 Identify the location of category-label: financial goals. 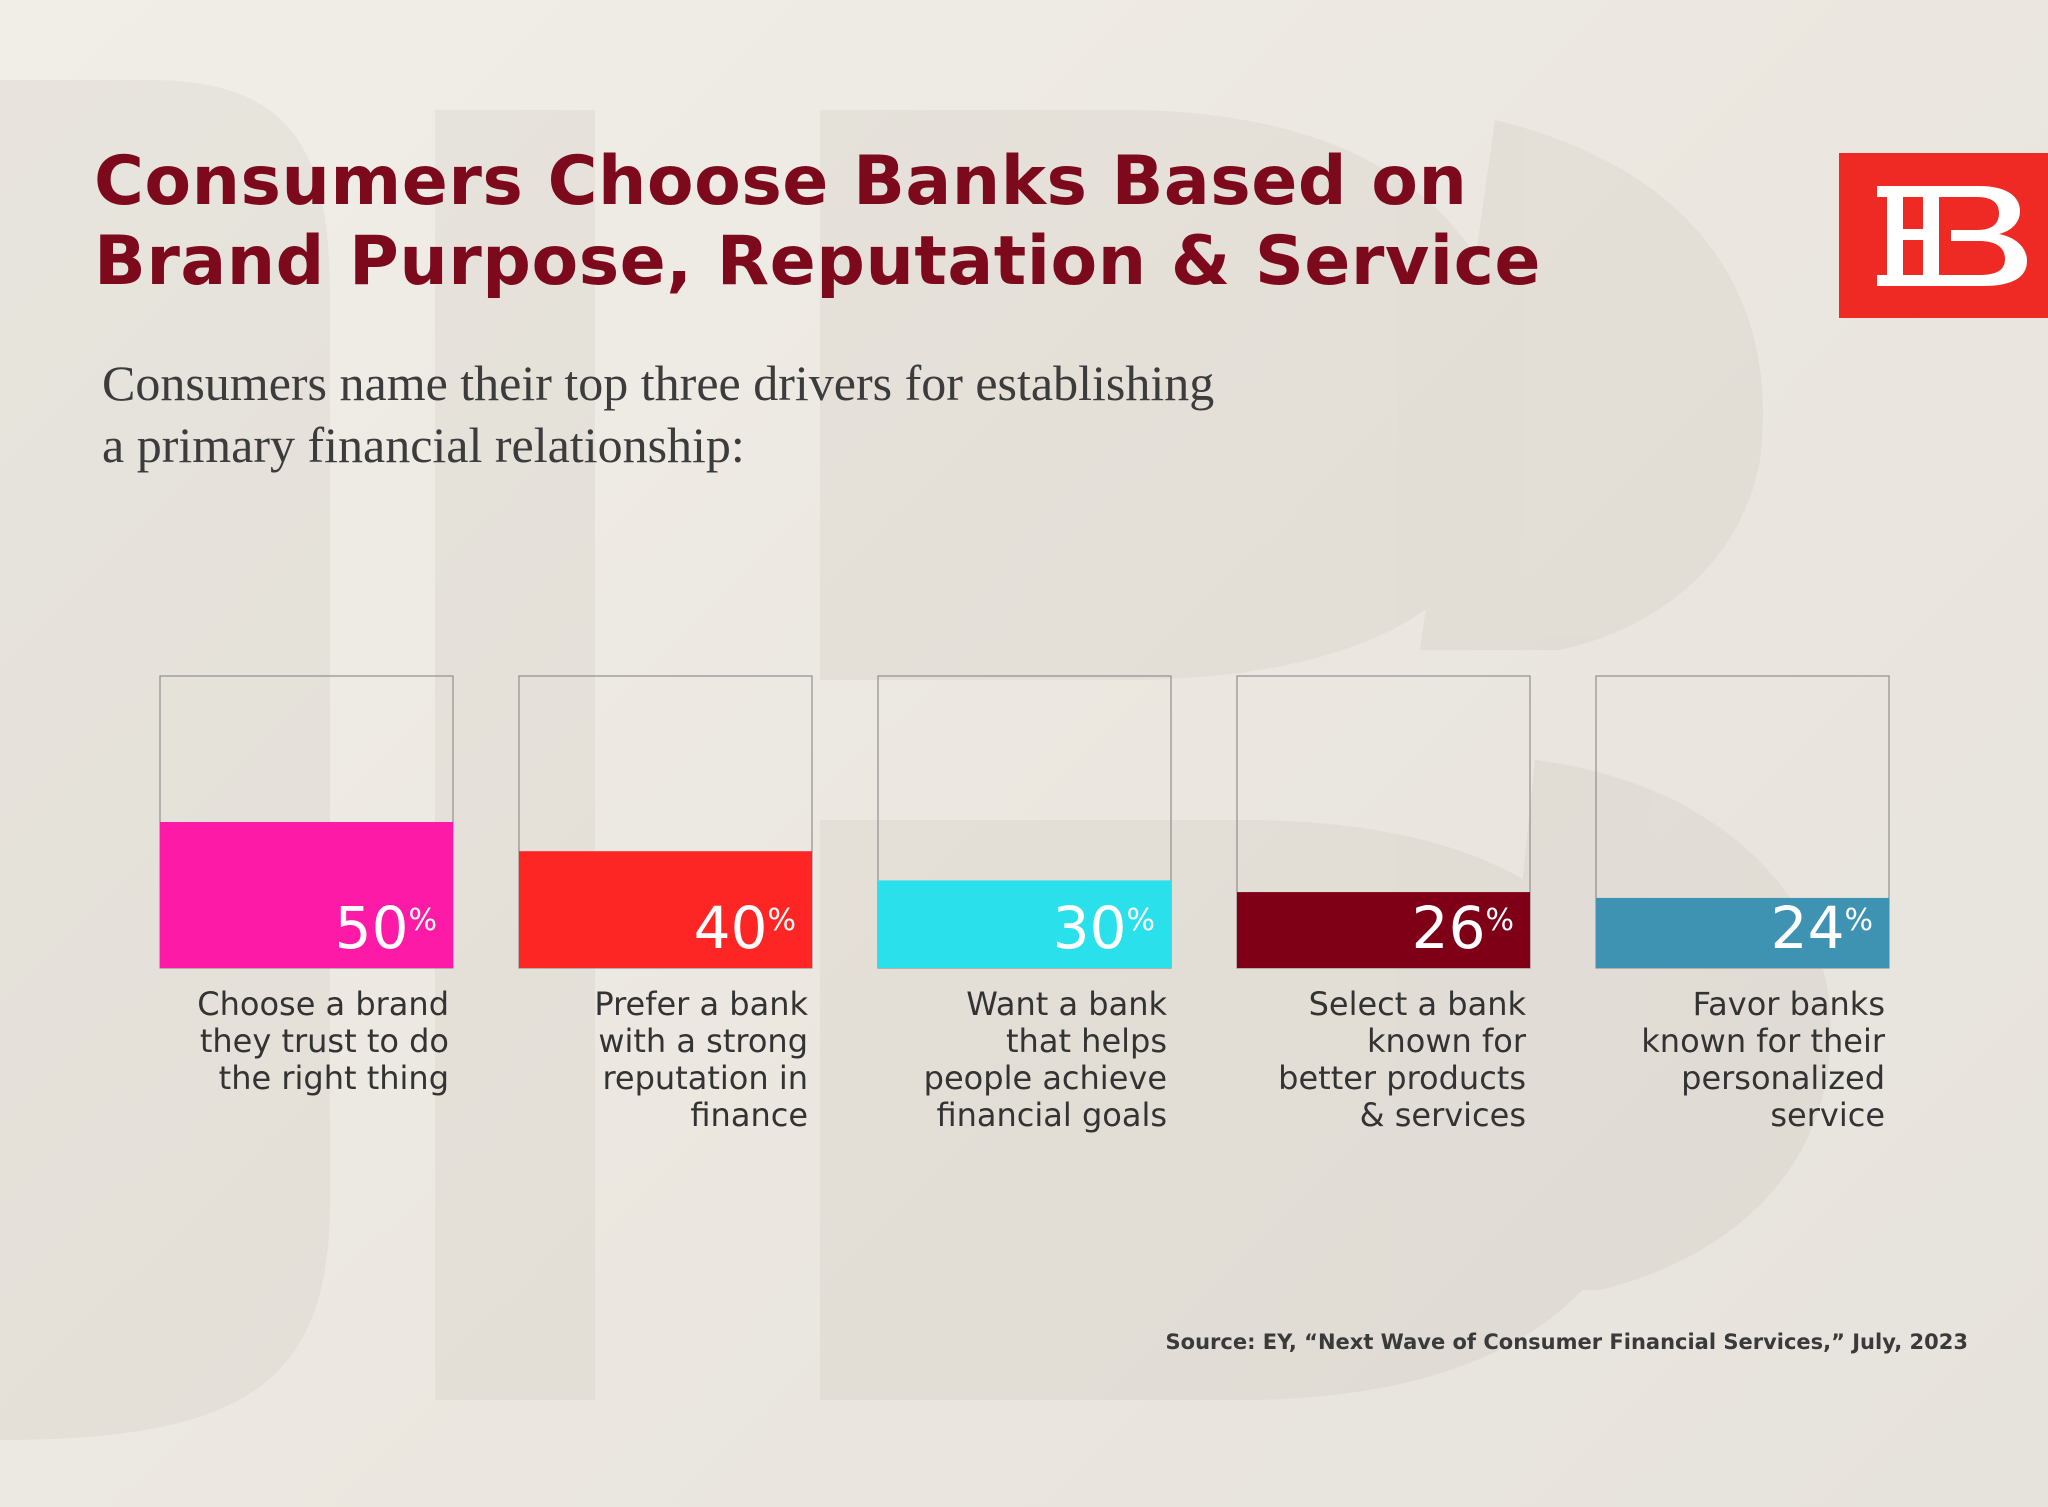
(1051, 1115).